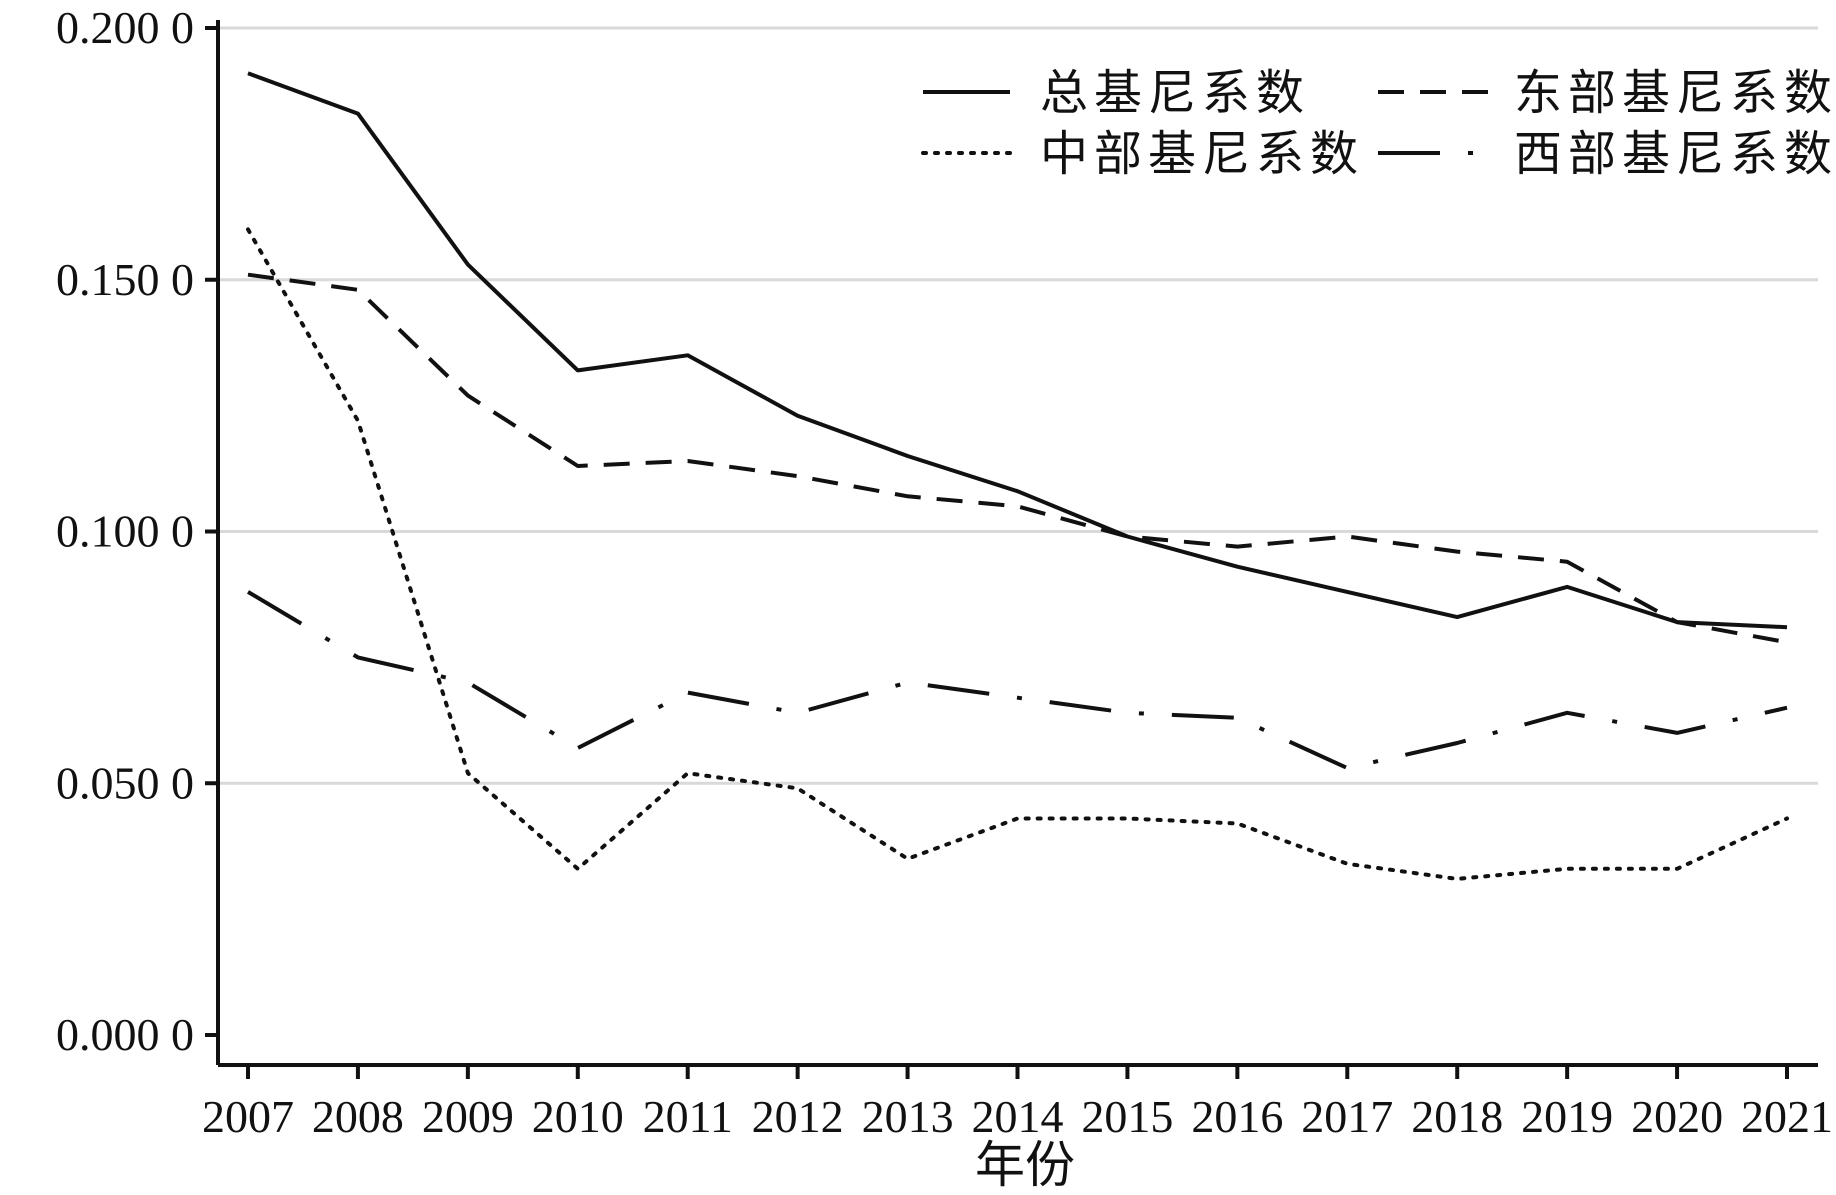 The width and height of the screenshot is (1836, 1195). Describe the element at coordinates (125, 782) in the screenshot. I see `y-tick-label: 0.050 0` at that location.